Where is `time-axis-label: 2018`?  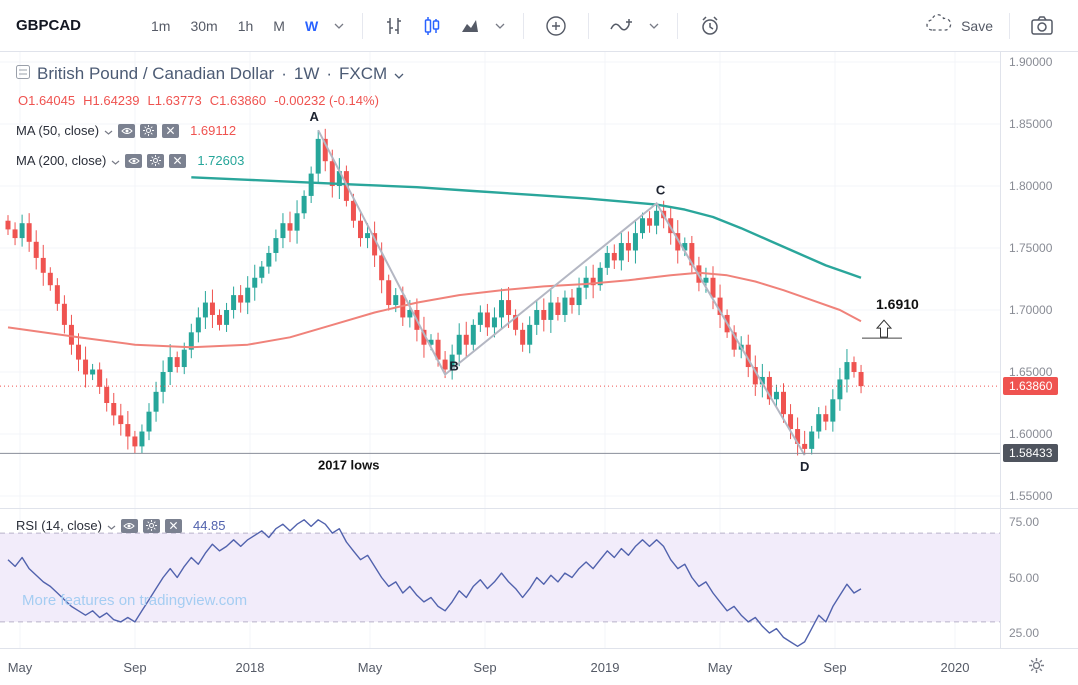 time-axis-label: 2018 is located at coordinates (250, 667).